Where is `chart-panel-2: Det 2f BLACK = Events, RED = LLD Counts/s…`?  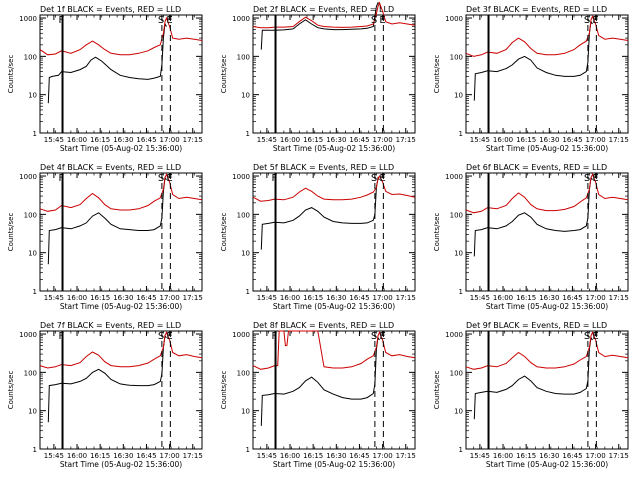 chart-panel-2: Det 2f BLACK = Events, RED = LLD Counts/s… is located at coordinates (318, 77).